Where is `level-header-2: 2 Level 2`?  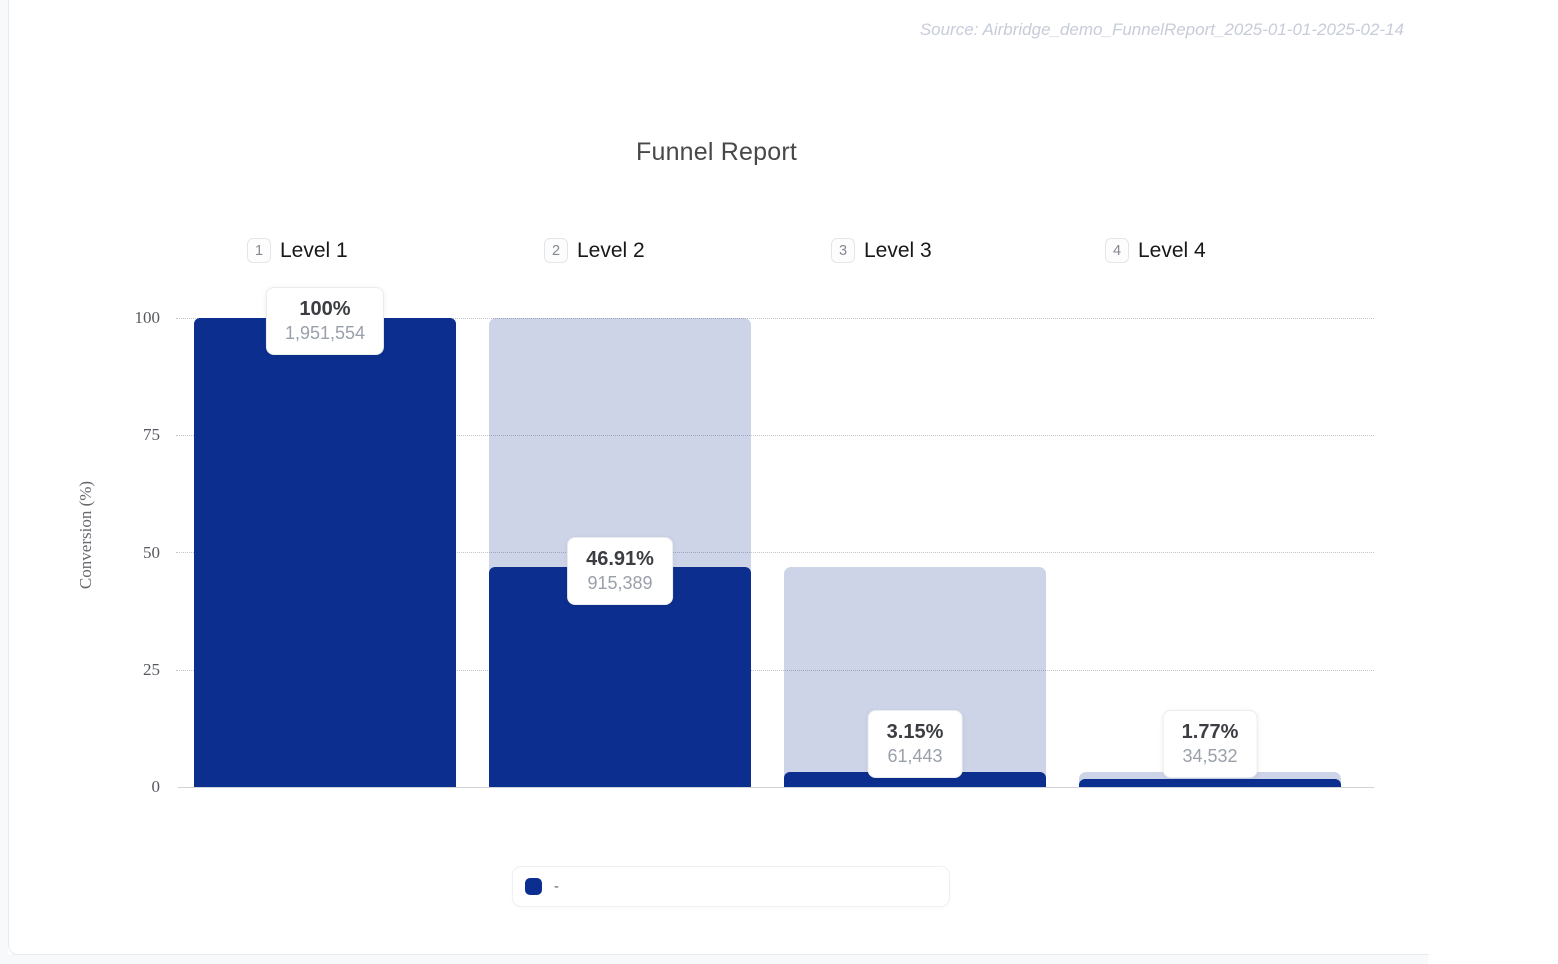 level-header-2: 2 Level 2 is located at coordinates (594, 250).